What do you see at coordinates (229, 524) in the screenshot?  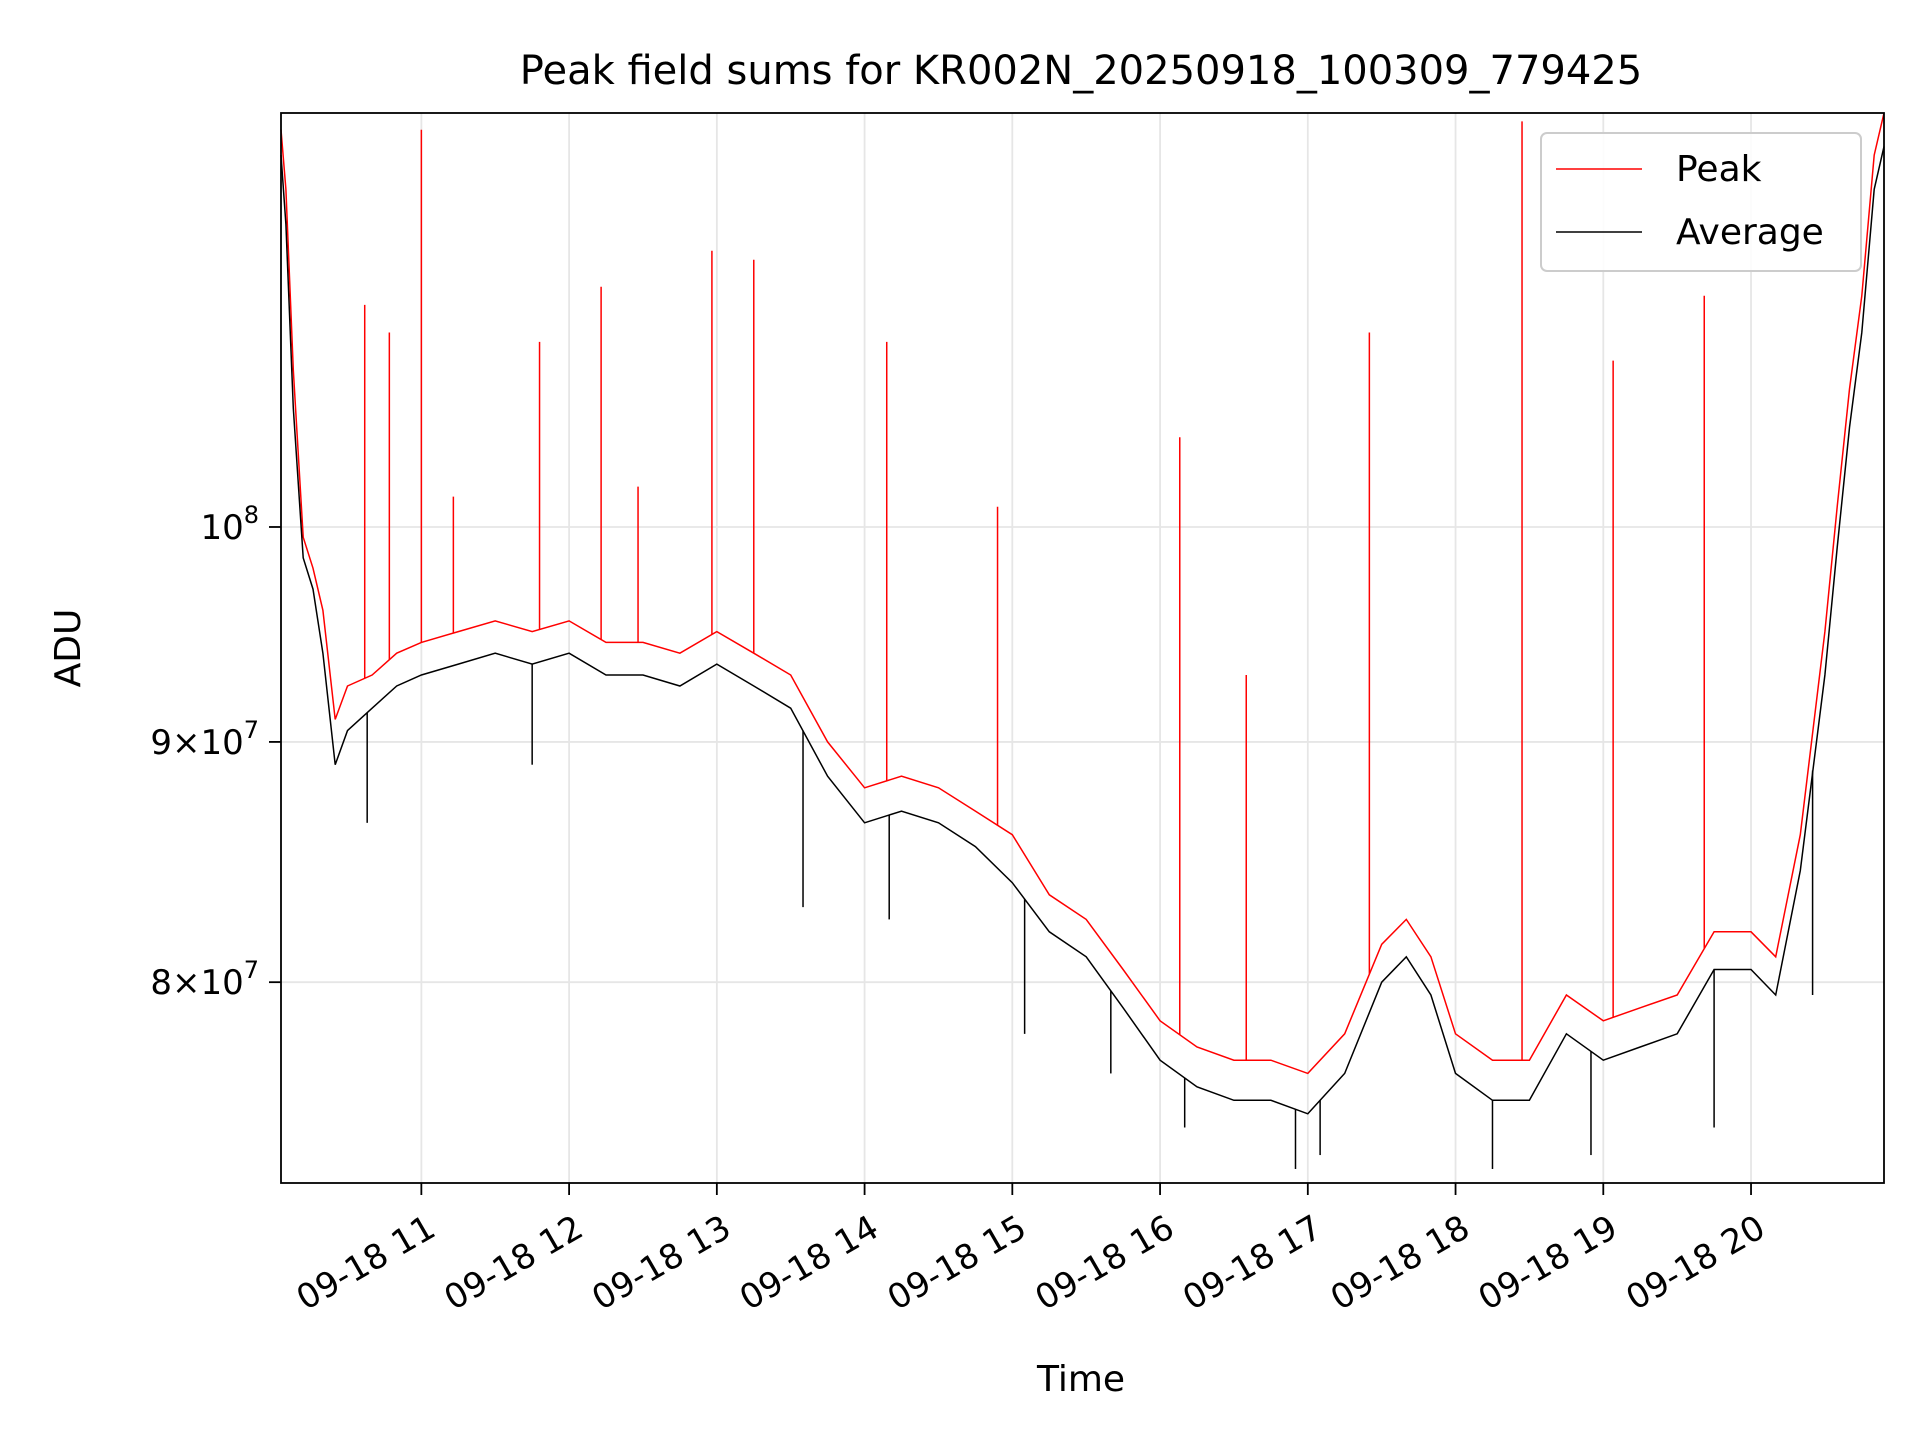 I see `y-tick-label: 108` at bounding box center [229, 524].